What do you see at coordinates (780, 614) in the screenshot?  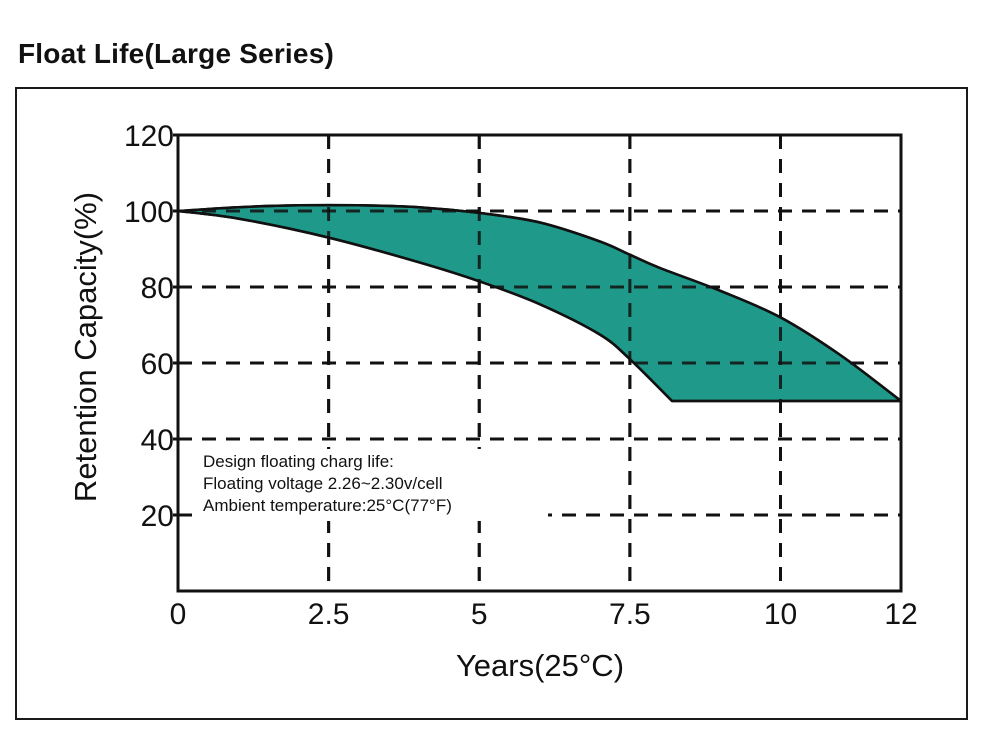 I see `x-tick-label: 10` at bounding box center [780, 614].